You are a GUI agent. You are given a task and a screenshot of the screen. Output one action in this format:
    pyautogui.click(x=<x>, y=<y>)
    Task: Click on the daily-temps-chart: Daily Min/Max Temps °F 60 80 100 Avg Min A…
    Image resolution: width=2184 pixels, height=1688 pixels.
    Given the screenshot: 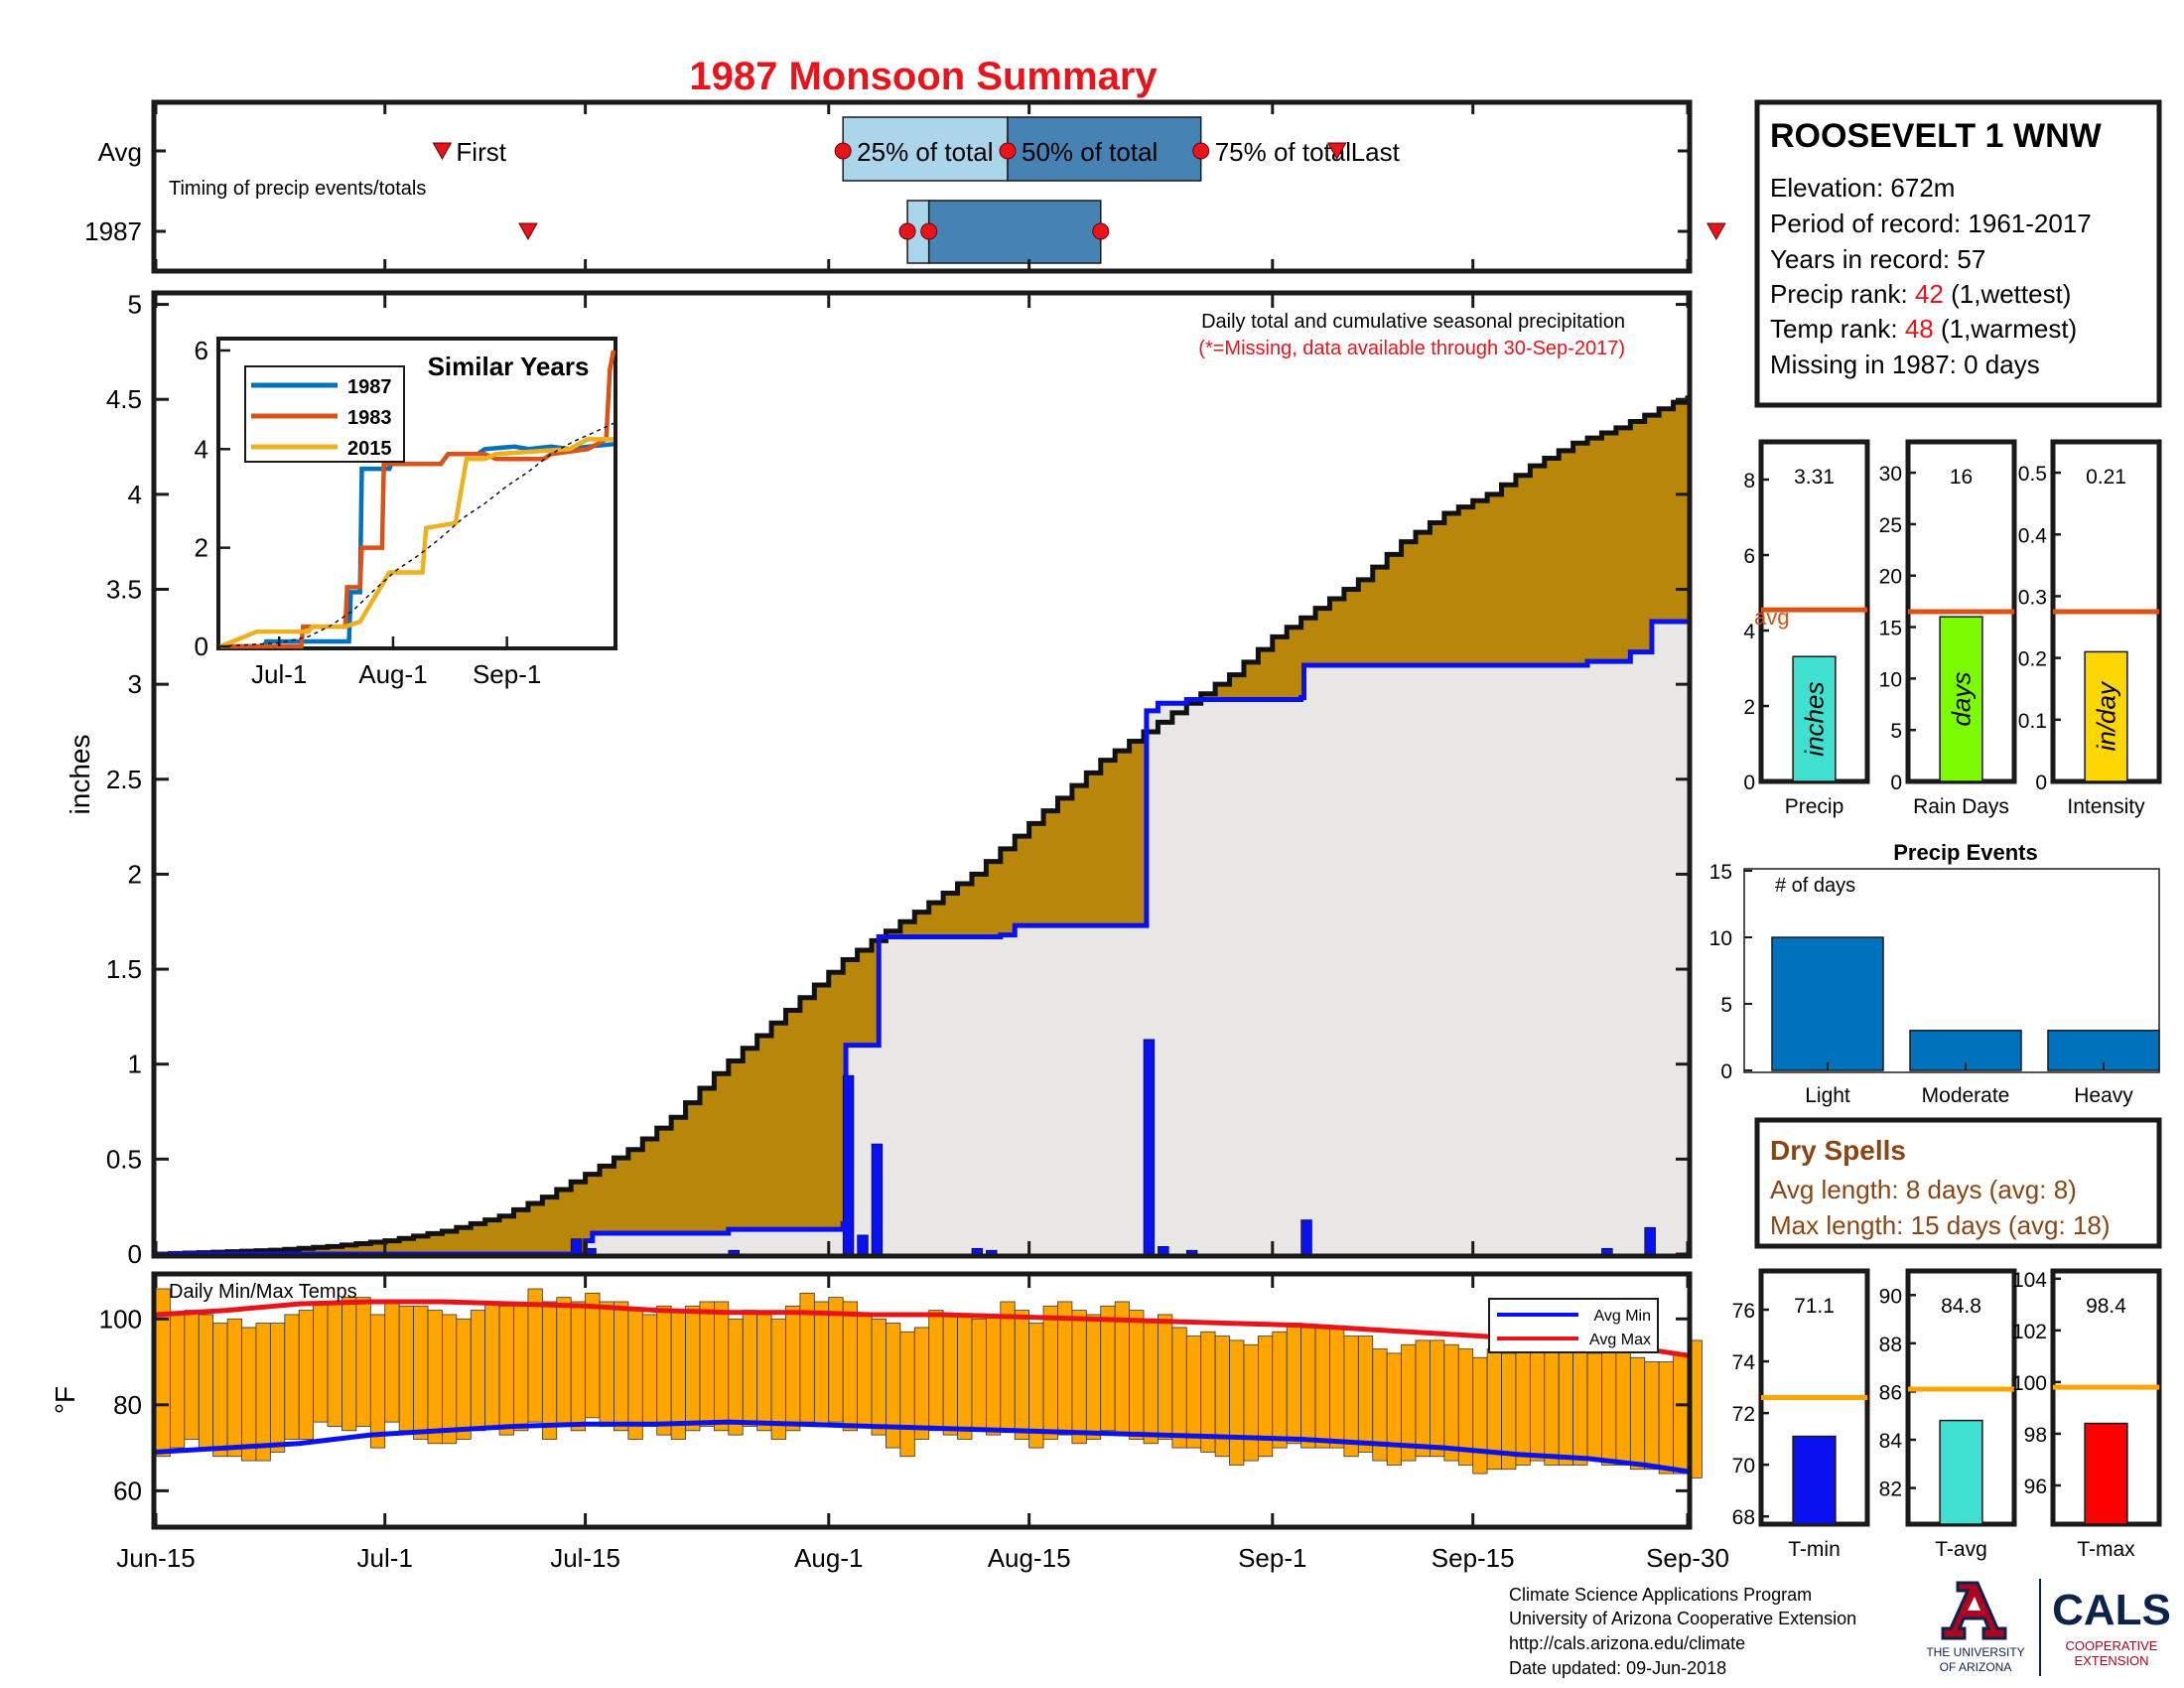 What is the action you would take?
    pyautogui.click(x=876, y=1400)
    